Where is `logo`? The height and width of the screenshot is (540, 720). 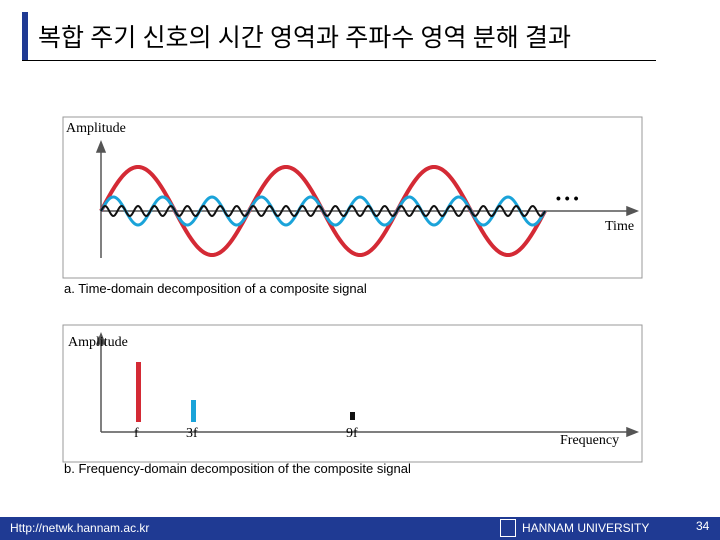
logo is located at coordinates (508, 528).